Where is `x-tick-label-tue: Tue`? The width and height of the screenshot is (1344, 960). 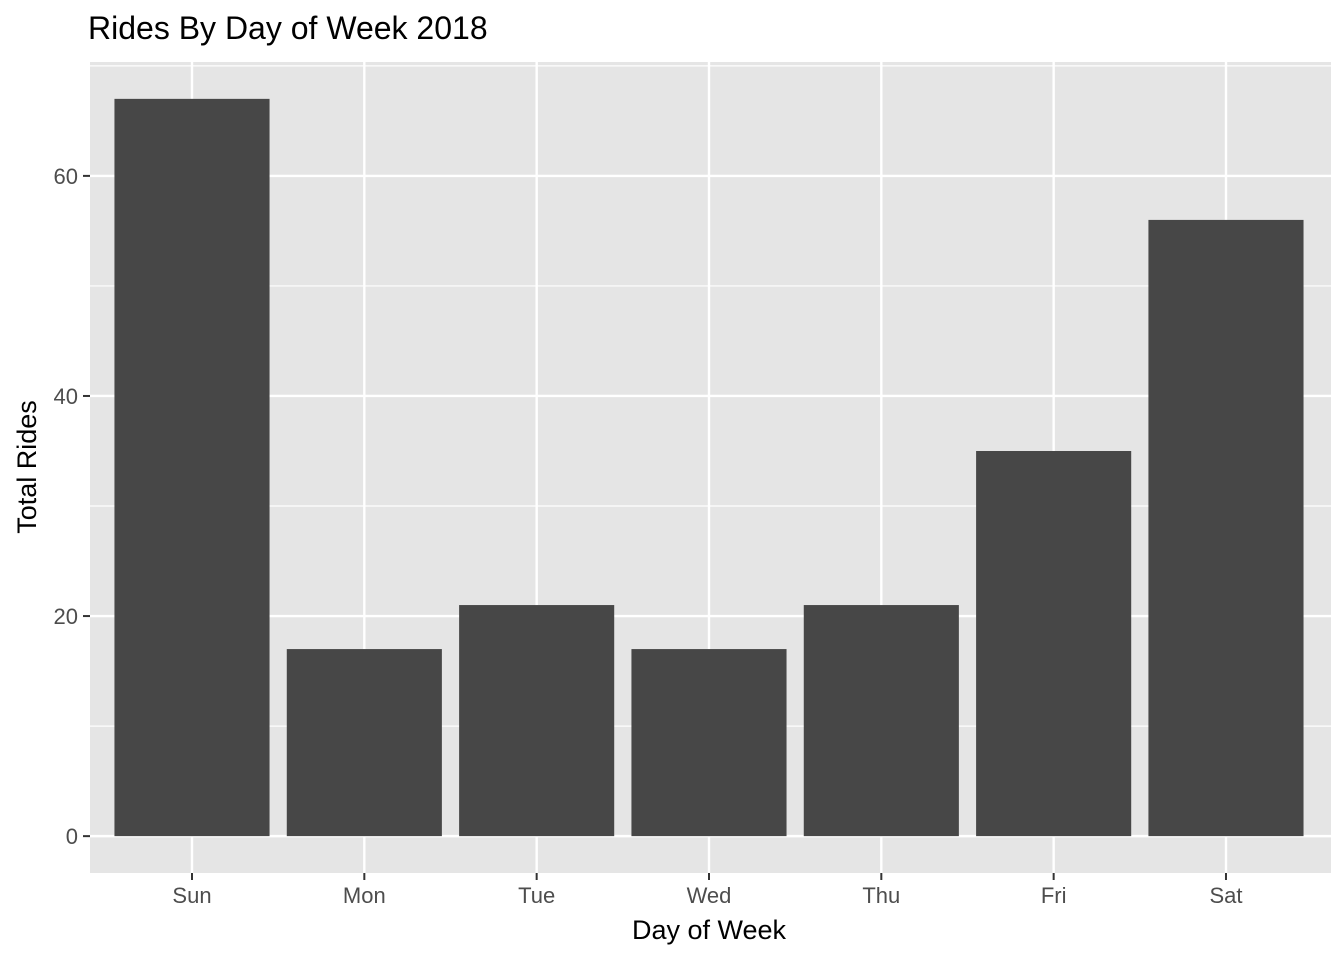
x-tick-label-tue: Tue is located at coordinates (536, 895).